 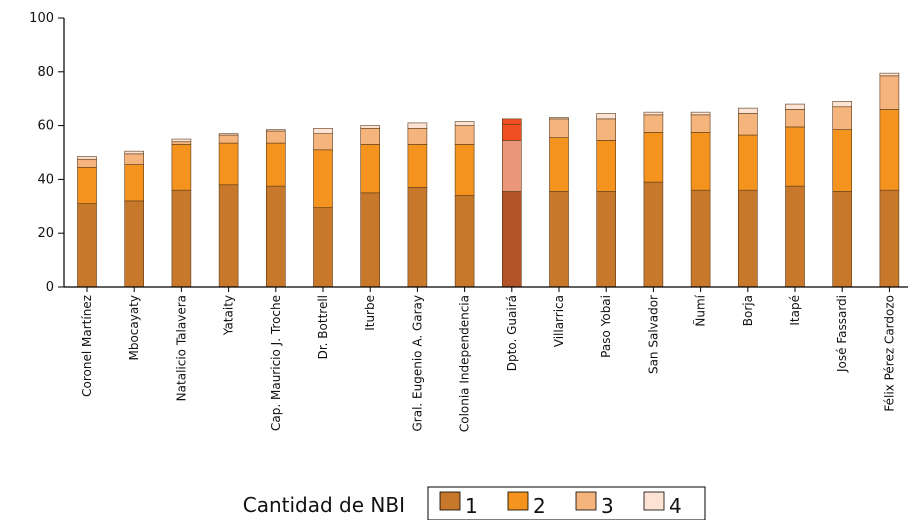 What do you see at coordinates (675, 506) in the screenshot?
I see `legend-label-4: 4` at bounding box center [675, 506].